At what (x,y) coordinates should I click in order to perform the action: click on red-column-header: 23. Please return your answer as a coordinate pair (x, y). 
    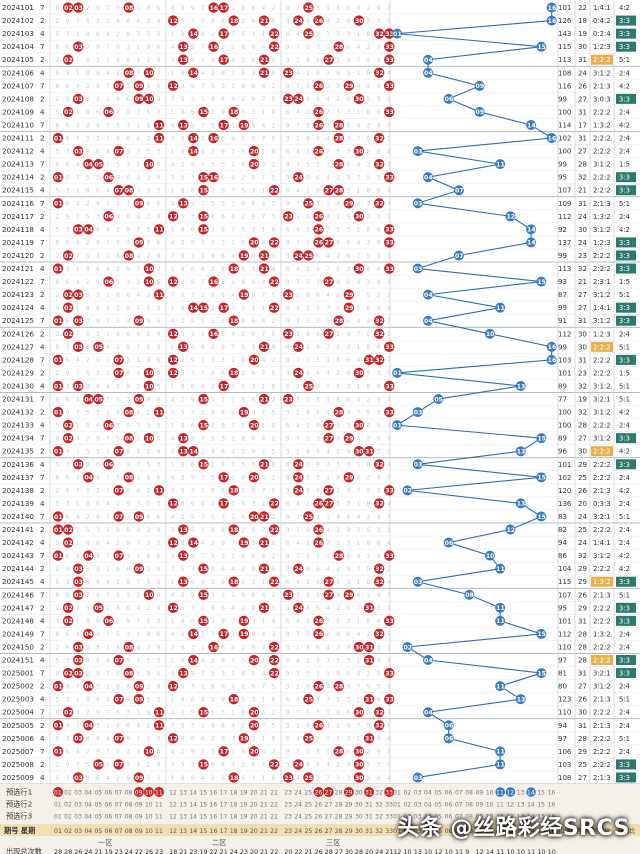
    Looking at the image, I should click on (288, 831).